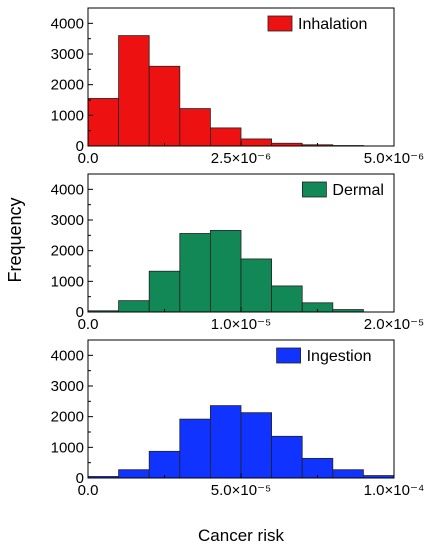 The width and height of the screenshot is (437, 555). What do you see at coordinates (339, 356) in the screenshot?
I see `legend-label: Ingestion` at bounding box center [339, 356].